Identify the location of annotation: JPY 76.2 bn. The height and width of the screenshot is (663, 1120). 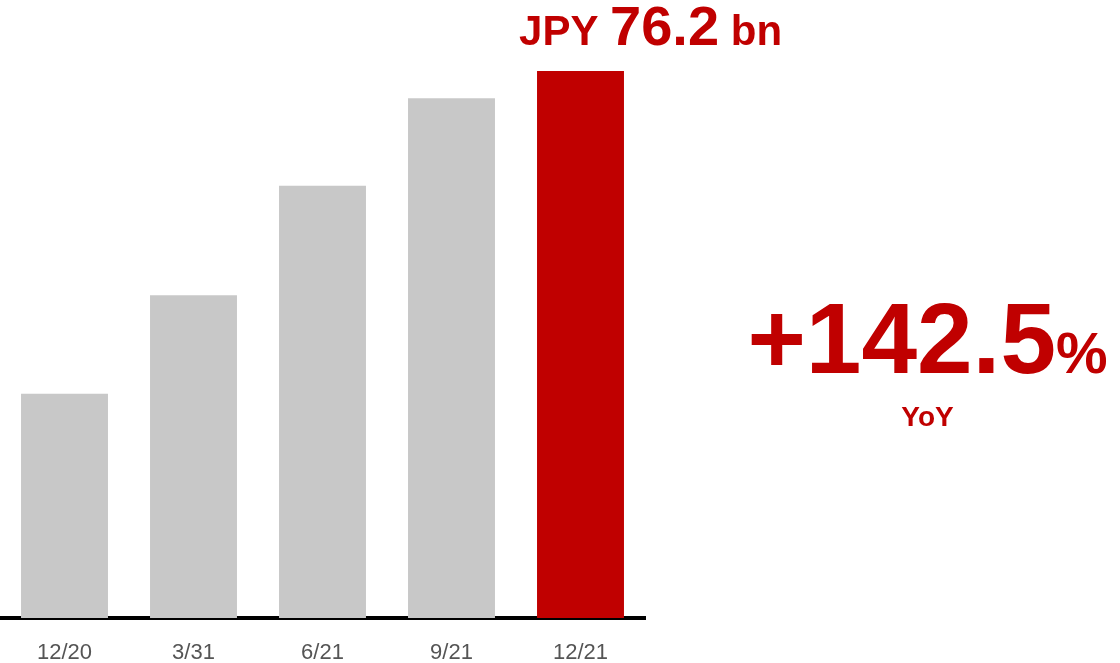
(651, 28).